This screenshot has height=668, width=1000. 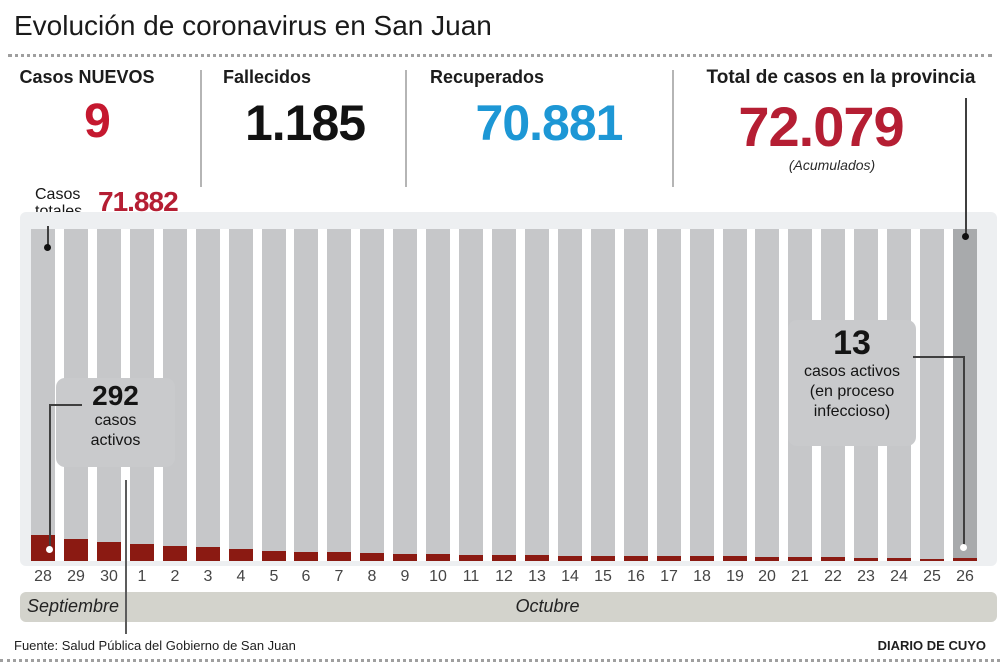 What do you see at coordinates (339, 576) in the screenshot?
I see `day-tick-label: 7` at bounding box center [339, 576].